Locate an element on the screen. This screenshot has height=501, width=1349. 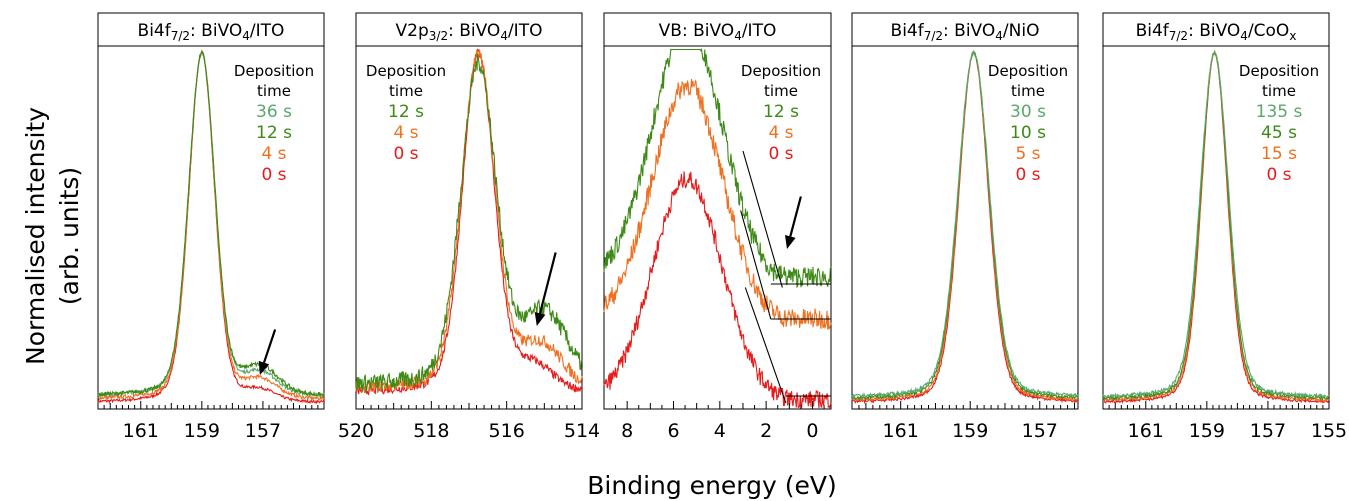
x-tick-label: 0 is located at coordinates (812, 431).